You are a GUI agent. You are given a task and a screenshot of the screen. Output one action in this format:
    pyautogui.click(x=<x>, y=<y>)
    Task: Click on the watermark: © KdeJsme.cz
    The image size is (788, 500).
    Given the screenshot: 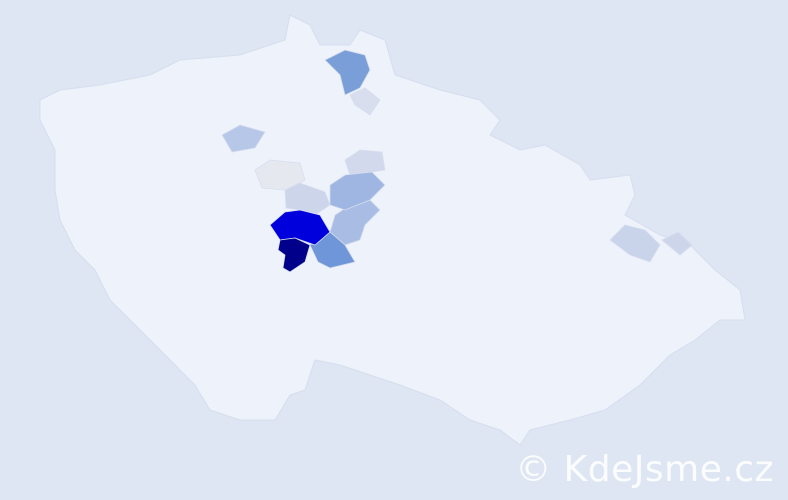 What is the action you would take?
    pyautogui.click(x=644, y=469)
    